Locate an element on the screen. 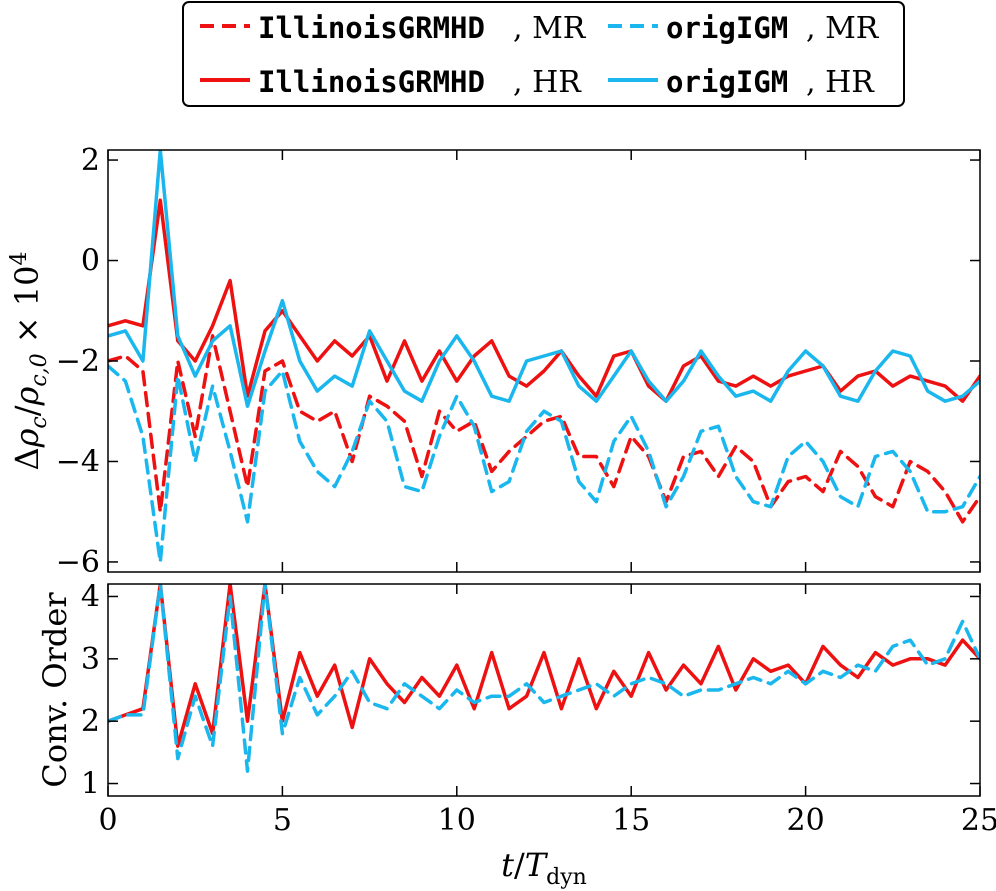 The height and width of the screenshot is (891, 996). top-ylabel: Δρc/ρc,0 × 104 is located at coordinates (29, 360).